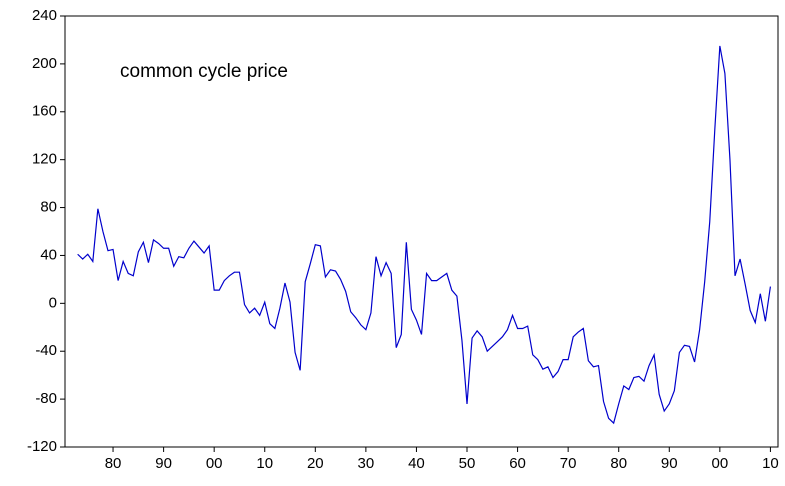 The height and width of the screenshot is (486, 785). I want to click on x-tick-label: 70, so click(568, 463).